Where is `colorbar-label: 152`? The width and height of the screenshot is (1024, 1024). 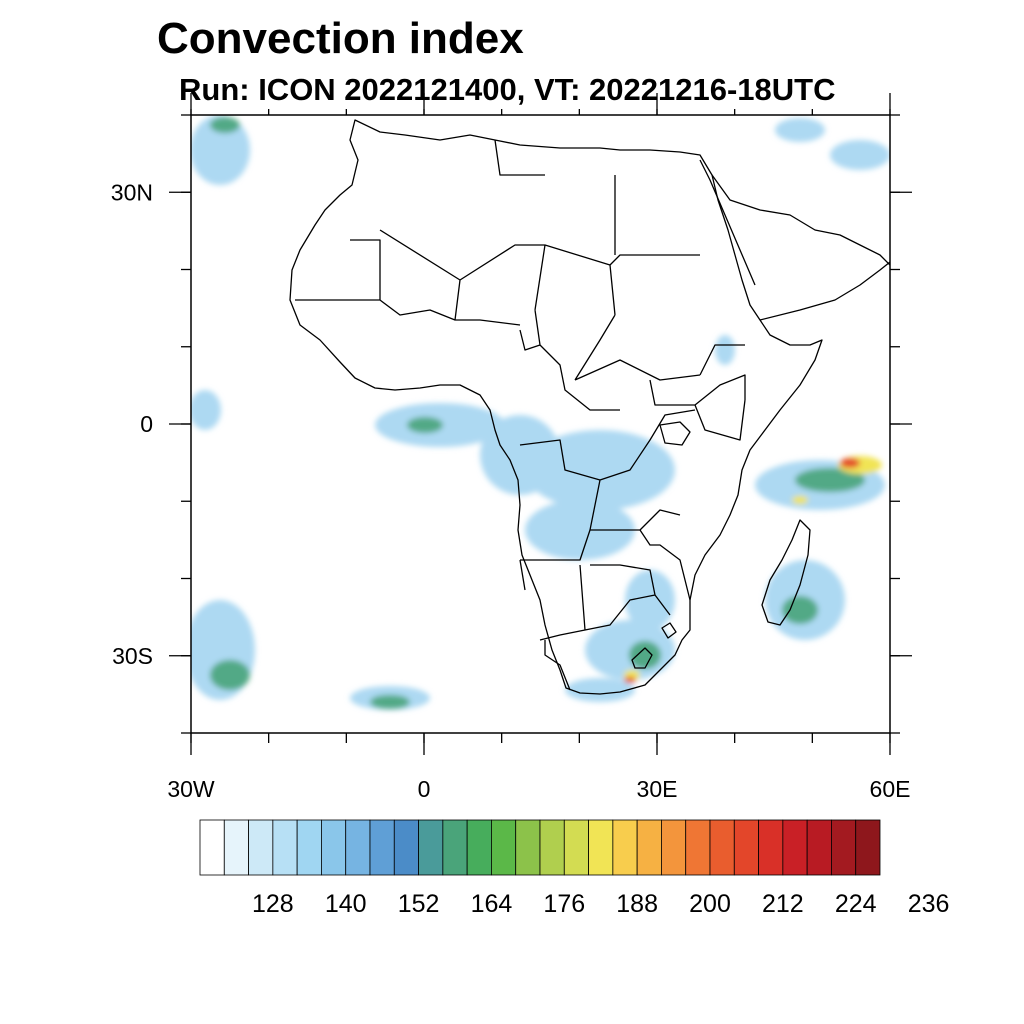 colorbar-label: 152 is located at coordinates (419, 904).